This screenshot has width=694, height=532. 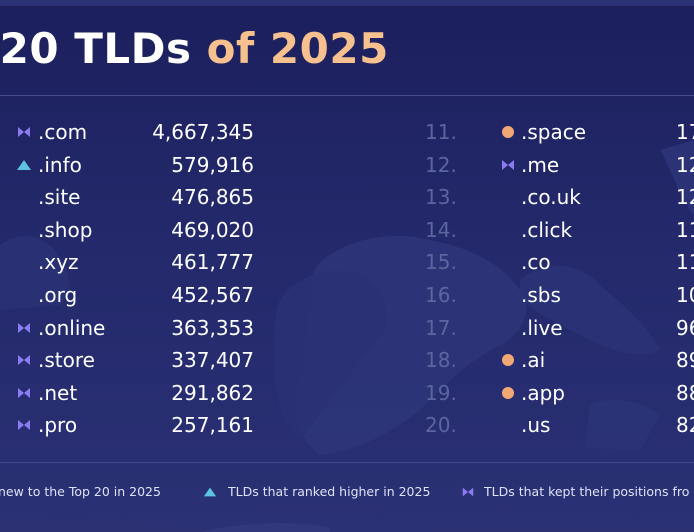 I want to click on tld-count: 96, so click(x=685, y=327).